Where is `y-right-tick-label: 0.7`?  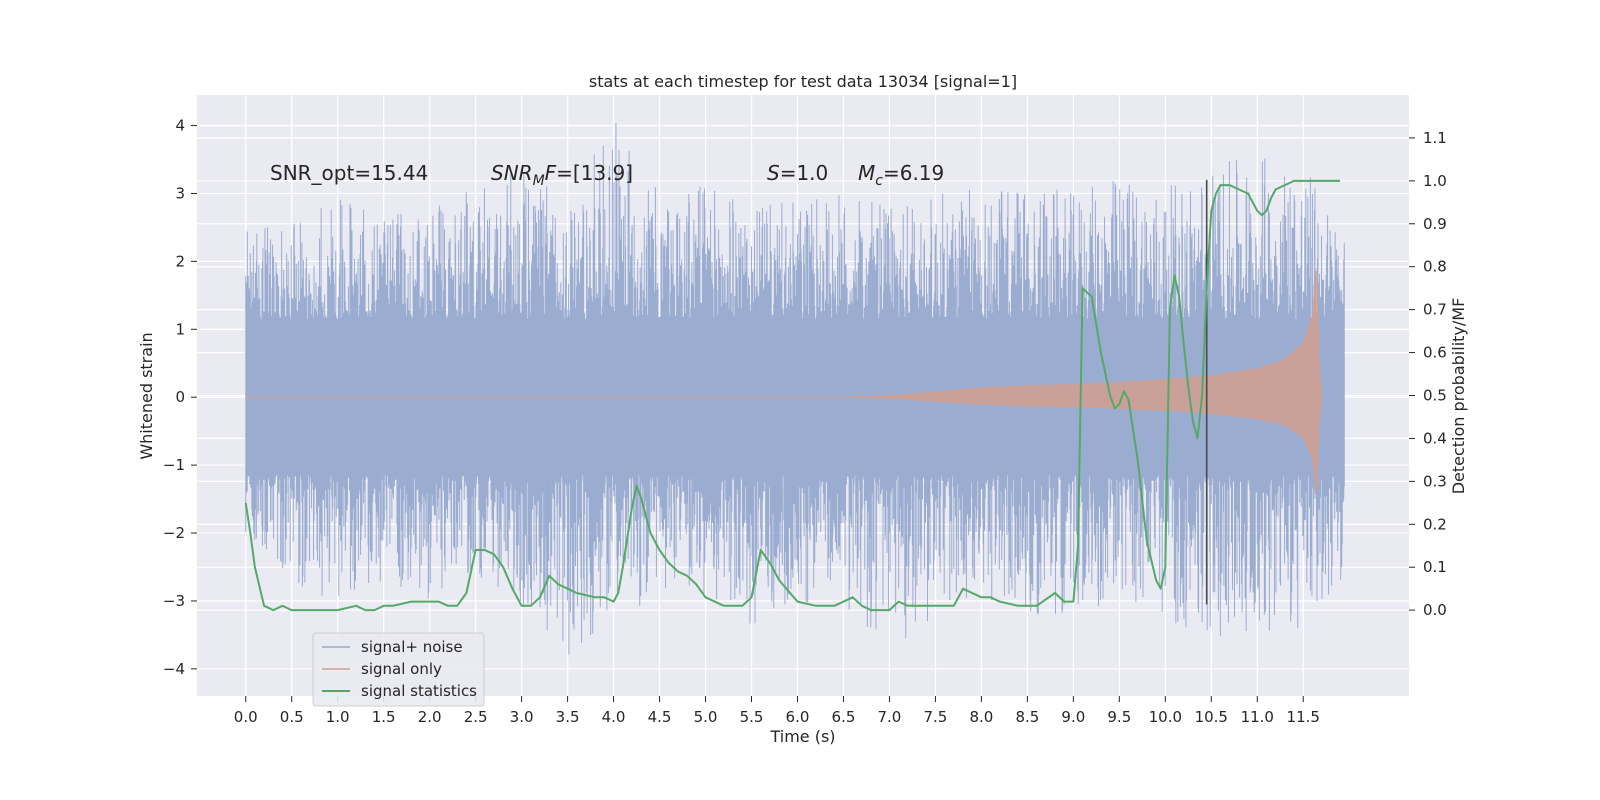
y-right-tick-label: 0.7 is located at coordinates (1435, 310).